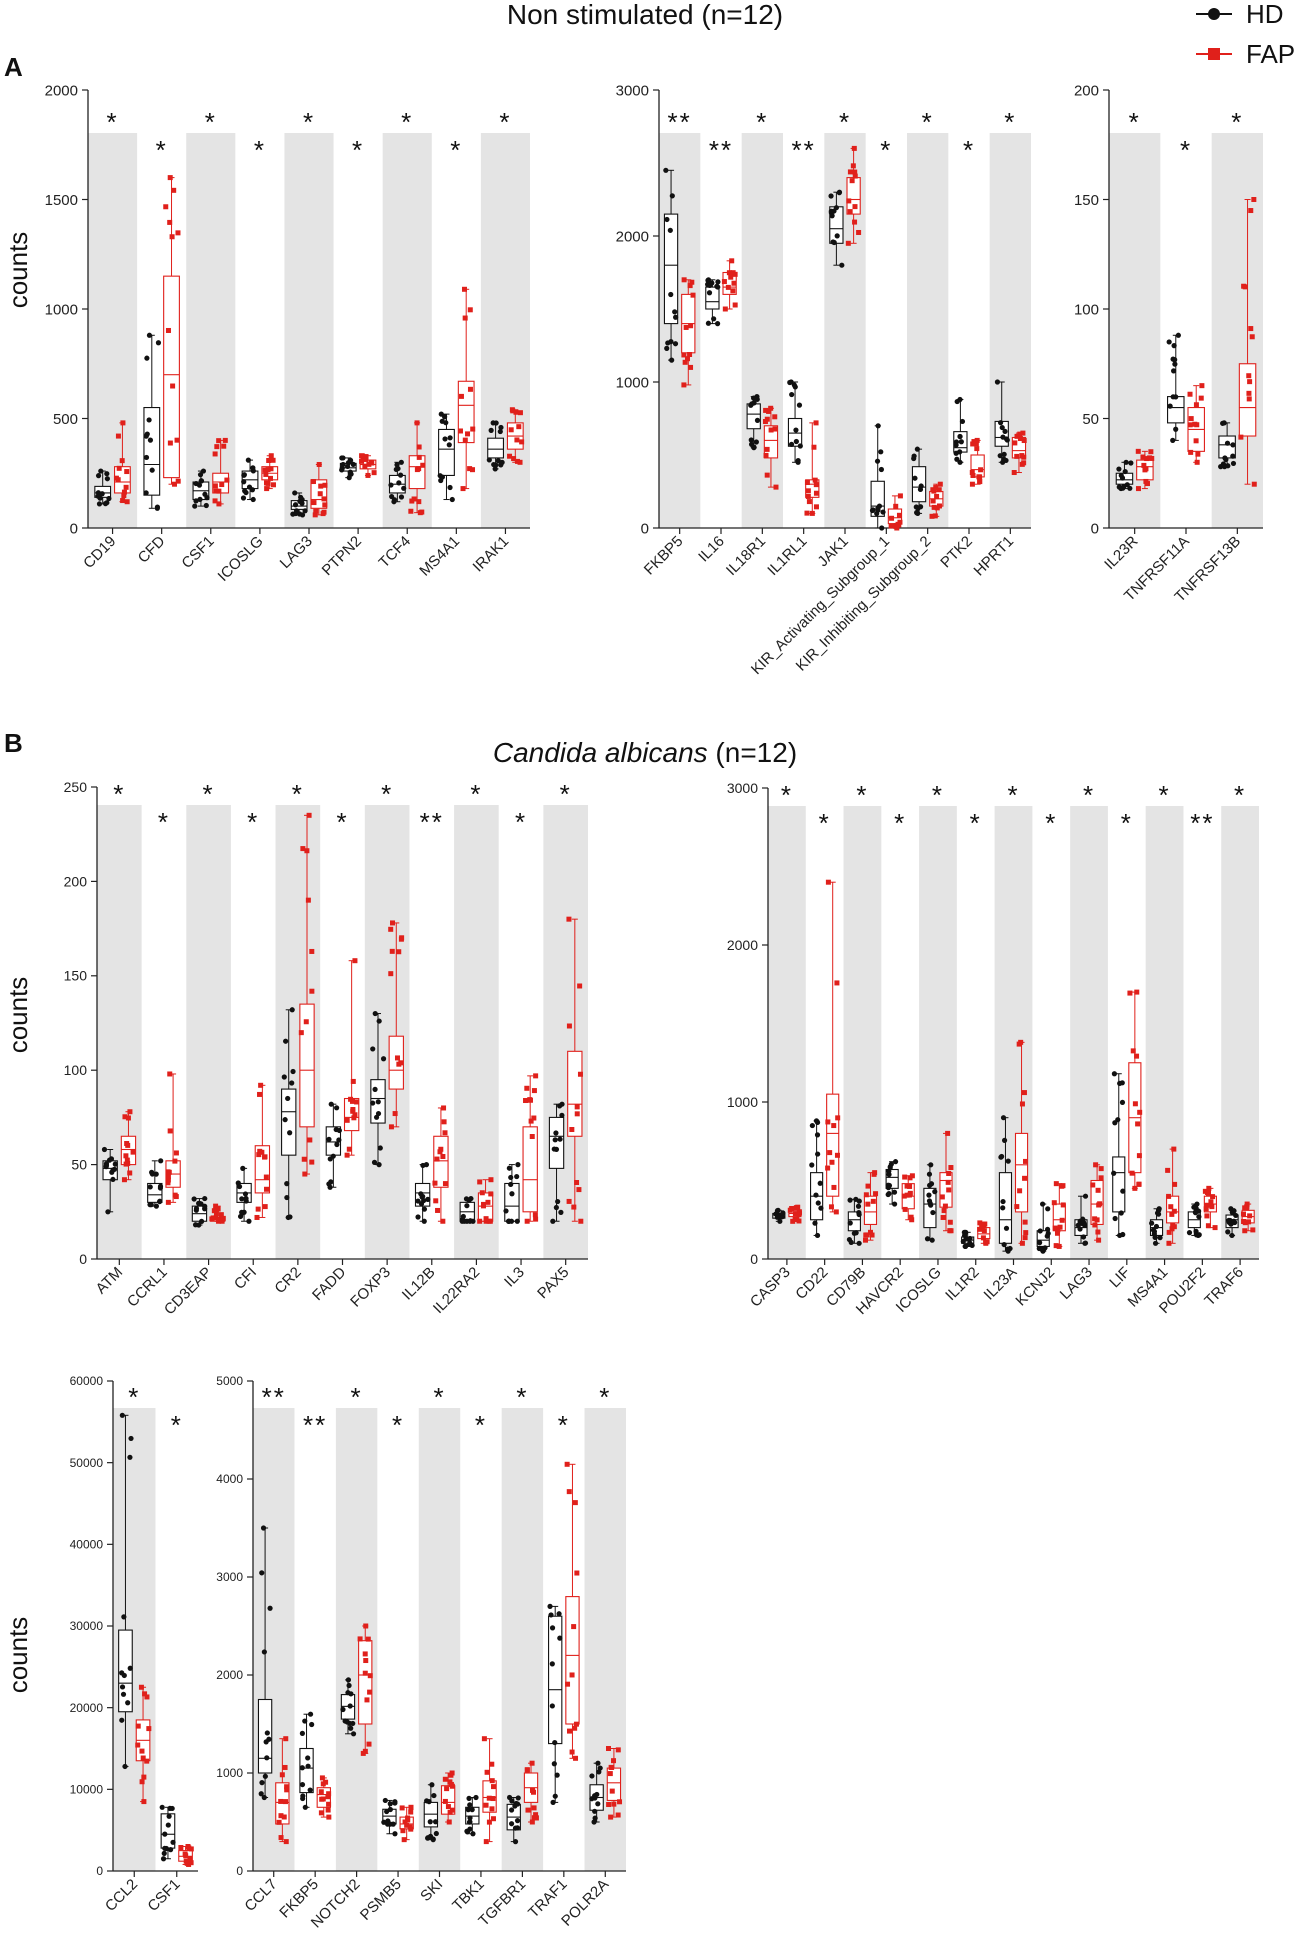 This screenshot has width=1299, height=1941. What do you see at coordinates (395, 552) in the screenshot?
I see `x-tick-label: TCF4` at bounding box center [395, 552].